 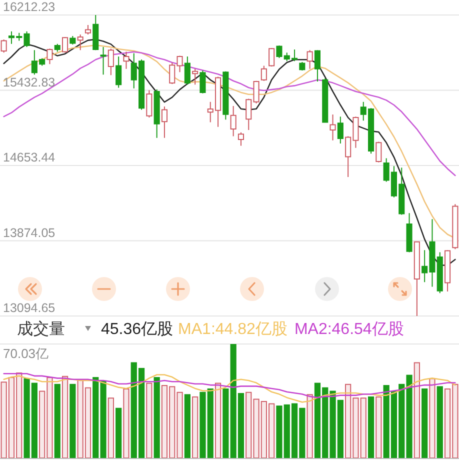 What do you see at coordinates (29, 82) in the screenshot?
I see `y-tick-label: 15432.83` at bounding box center [29, 82].